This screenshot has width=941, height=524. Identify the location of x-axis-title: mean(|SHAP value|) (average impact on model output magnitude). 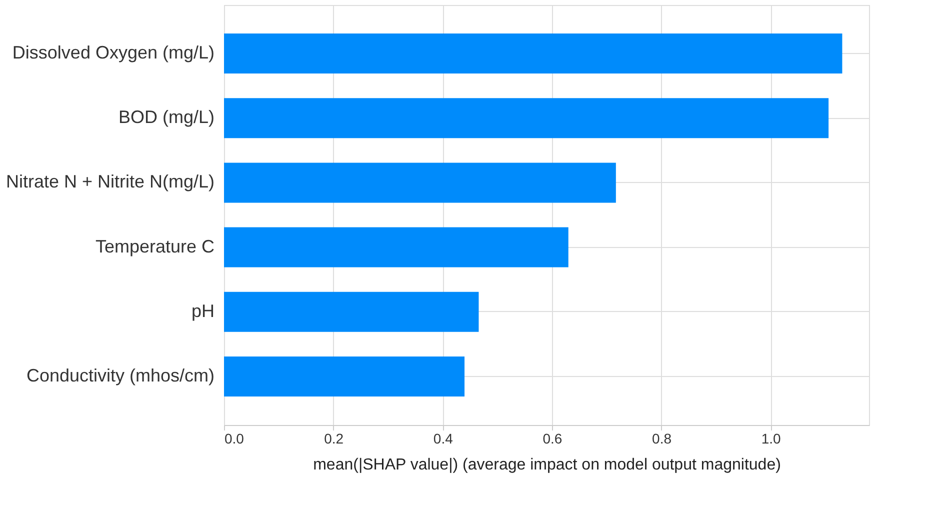
(547, 465).